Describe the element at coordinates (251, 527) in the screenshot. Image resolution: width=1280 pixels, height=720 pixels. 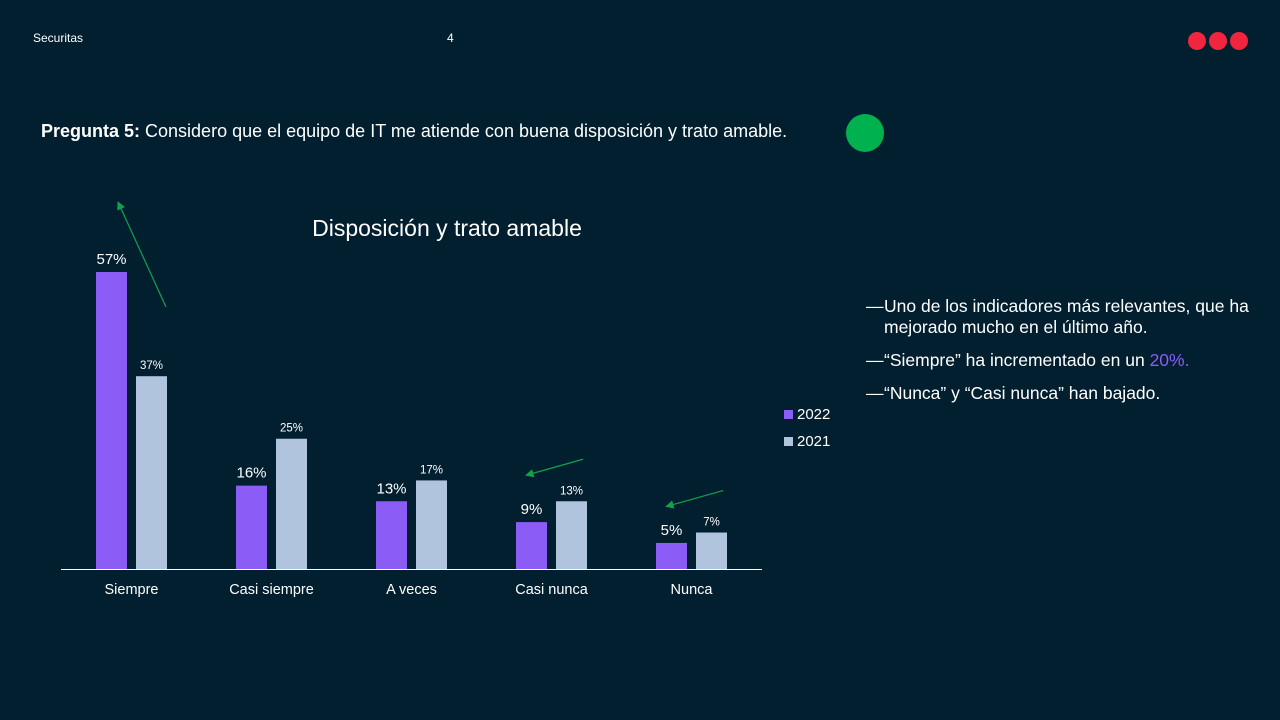
I see `bar-2022-casi-siempre` at that location.